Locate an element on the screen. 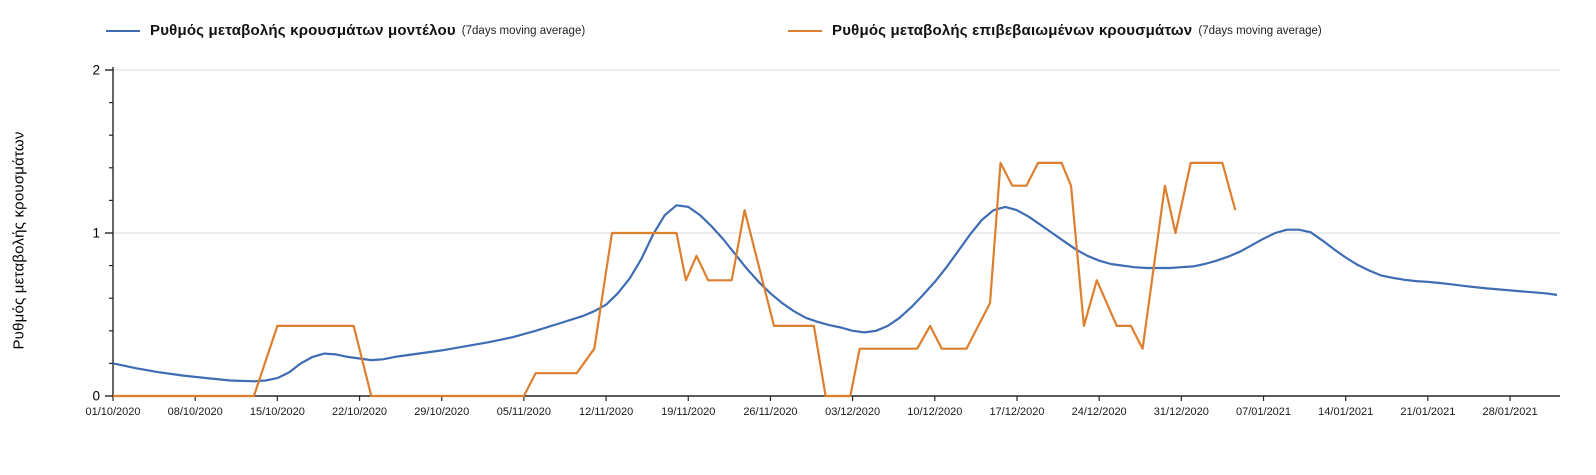 This screenshot has height=475, width=1596. x-tick-label: 14/01/2021 is located at coordinates (1345, 412).